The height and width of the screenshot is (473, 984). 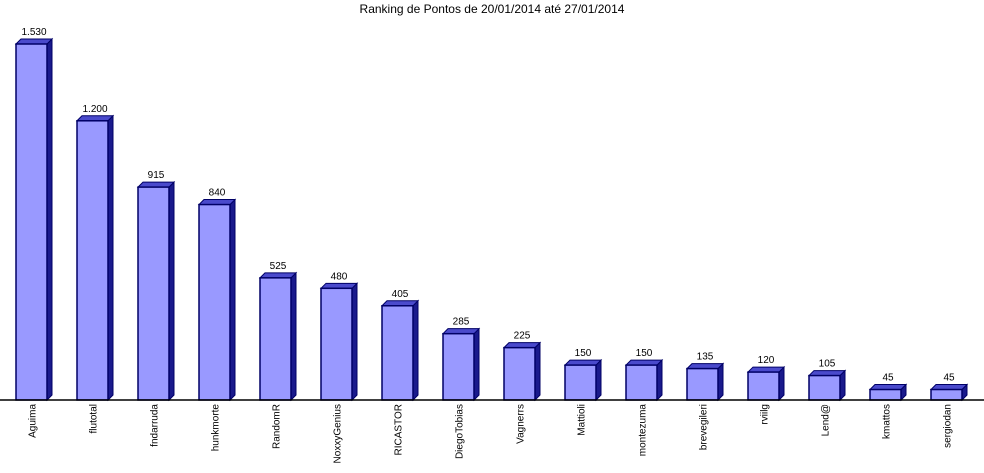 I want to click on bar-group: 840 hunkmorte, so click(x=217, y=320).